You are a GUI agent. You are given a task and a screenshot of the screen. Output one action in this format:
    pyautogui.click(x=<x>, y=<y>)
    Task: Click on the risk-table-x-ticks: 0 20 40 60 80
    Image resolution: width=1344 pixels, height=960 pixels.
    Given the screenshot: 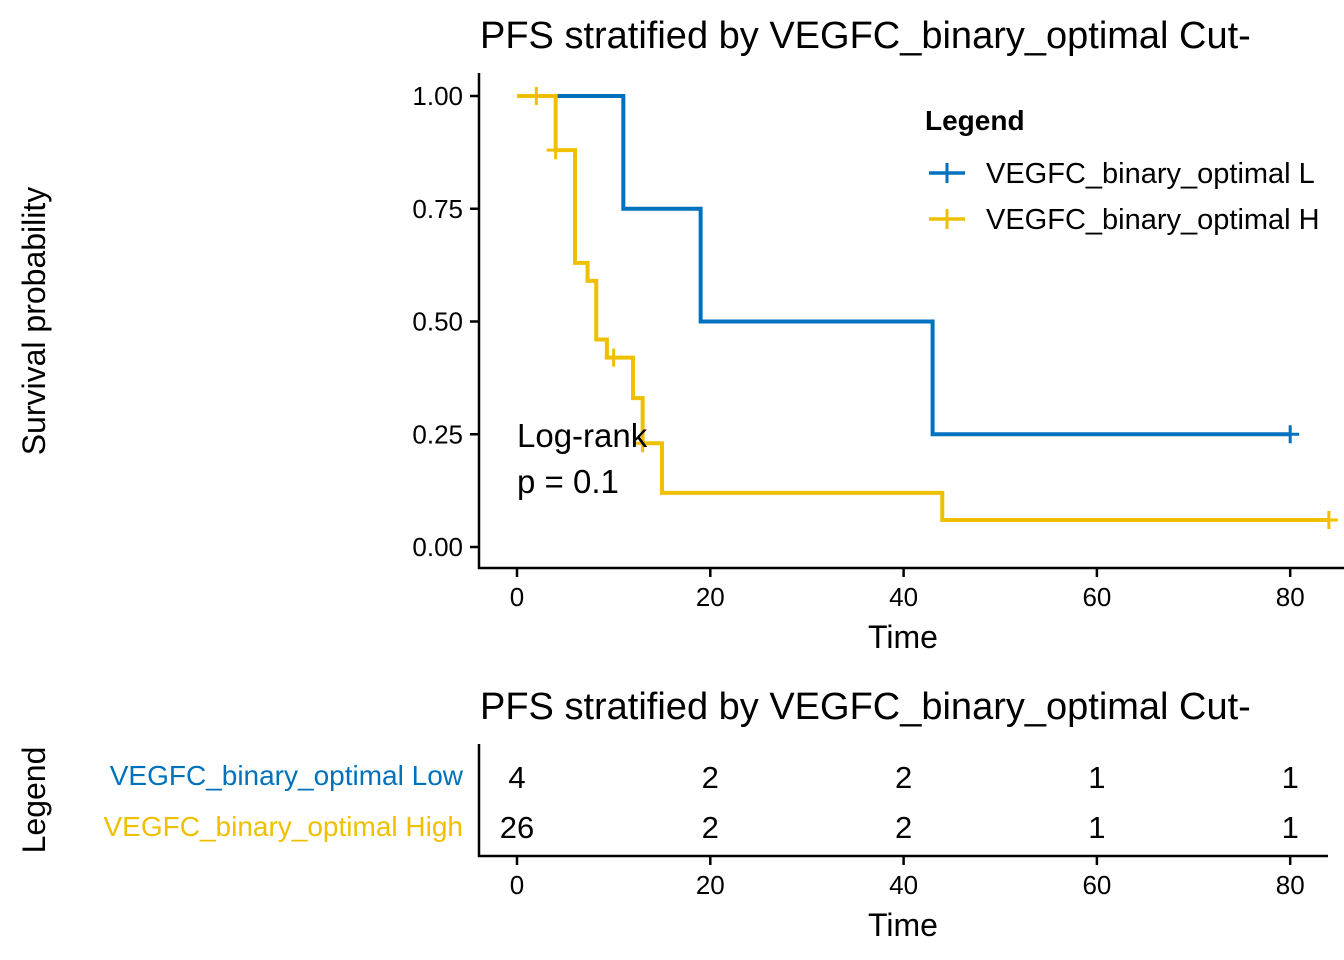 What is the action you would take?
    pyautogui.click(x=907, y=878)
    